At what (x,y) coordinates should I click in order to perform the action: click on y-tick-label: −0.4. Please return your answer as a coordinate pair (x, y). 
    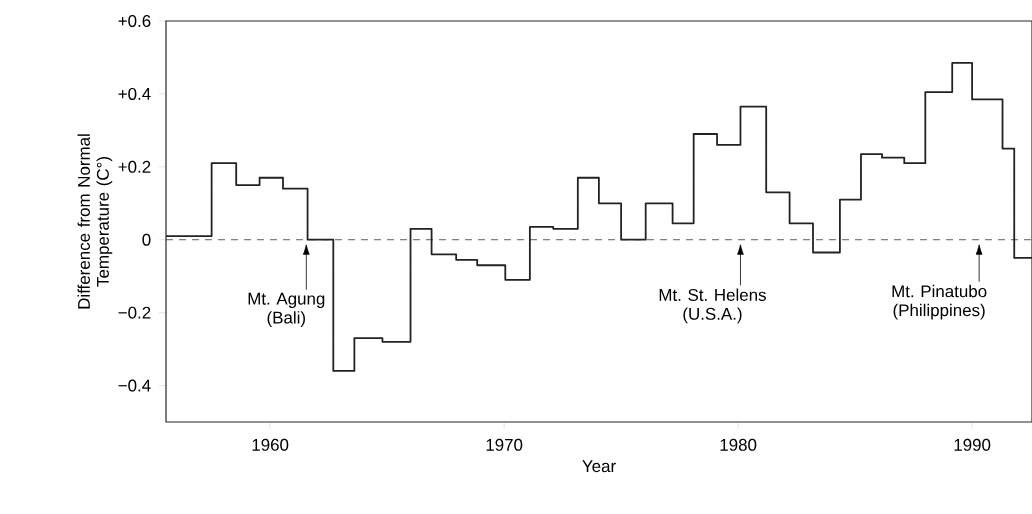
    Looking at the image, I should click on (134, 385).